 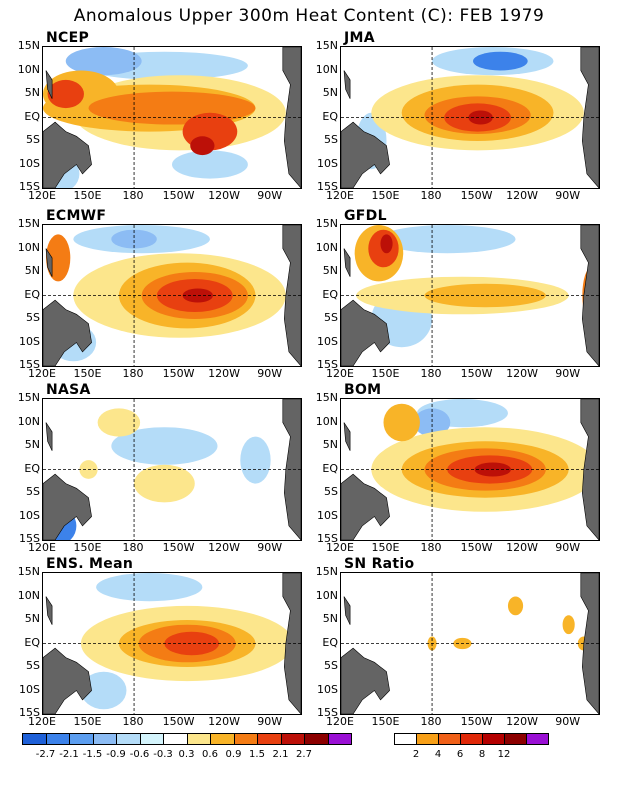 What do you see at coordinates (139, 754) in the screenshot?
I see `colorbar-label: -0.6` at bounding box center [139, 754].